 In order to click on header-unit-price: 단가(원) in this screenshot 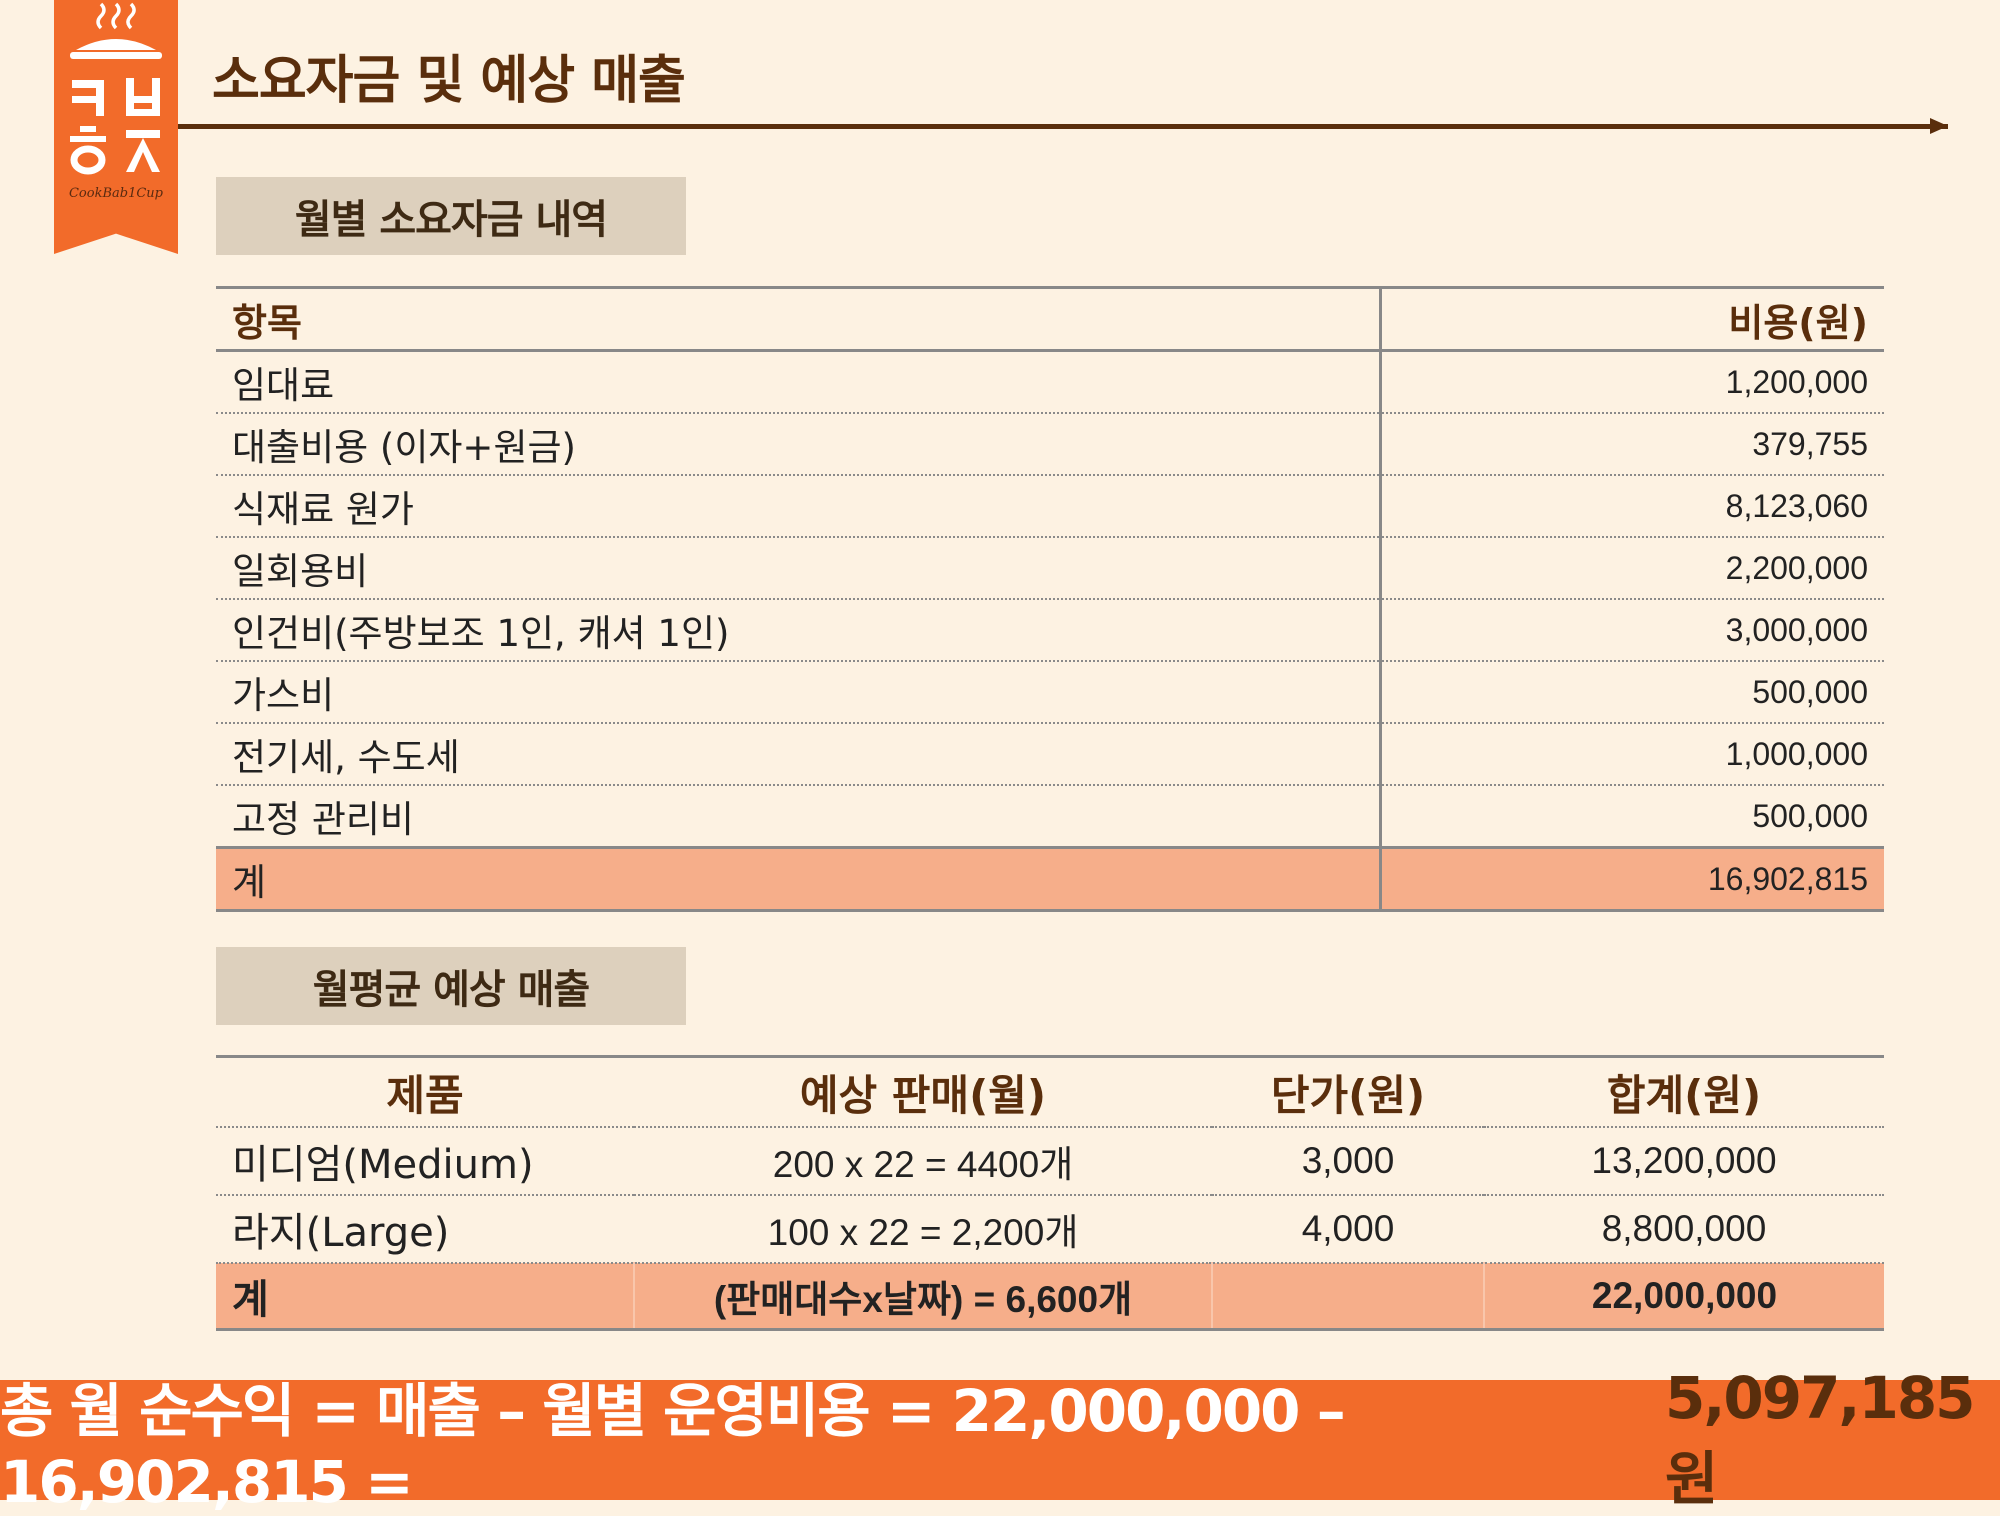, I will do `click(1348, 1091)`.